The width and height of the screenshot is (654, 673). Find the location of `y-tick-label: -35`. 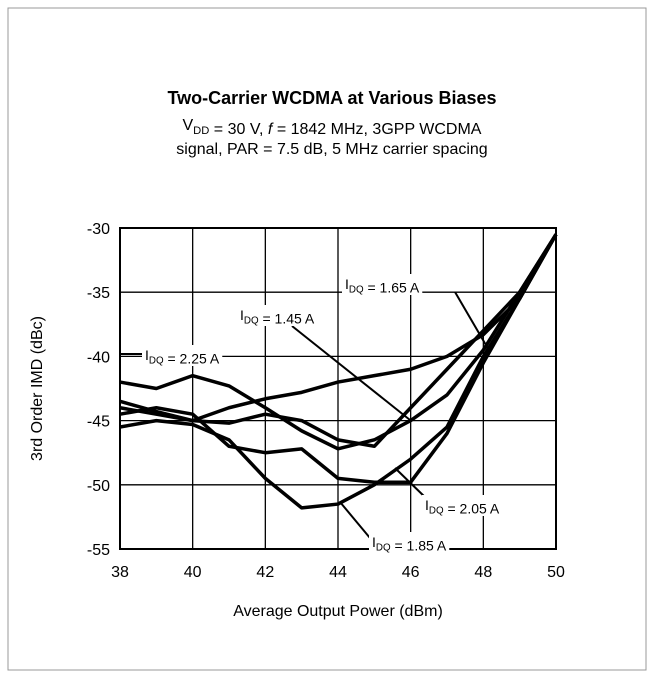

y-tick-label: -35 is located at coordinates (98, 293).